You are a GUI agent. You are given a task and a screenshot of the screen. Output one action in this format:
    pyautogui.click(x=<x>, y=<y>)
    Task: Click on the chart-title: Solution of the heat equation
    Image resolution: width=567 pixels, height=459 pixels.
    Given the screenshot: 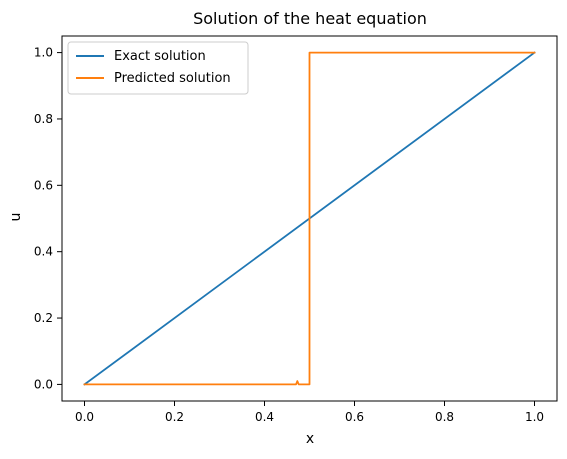 What is the action you would take?
    pyautogui.click(x=310, y=18)
    